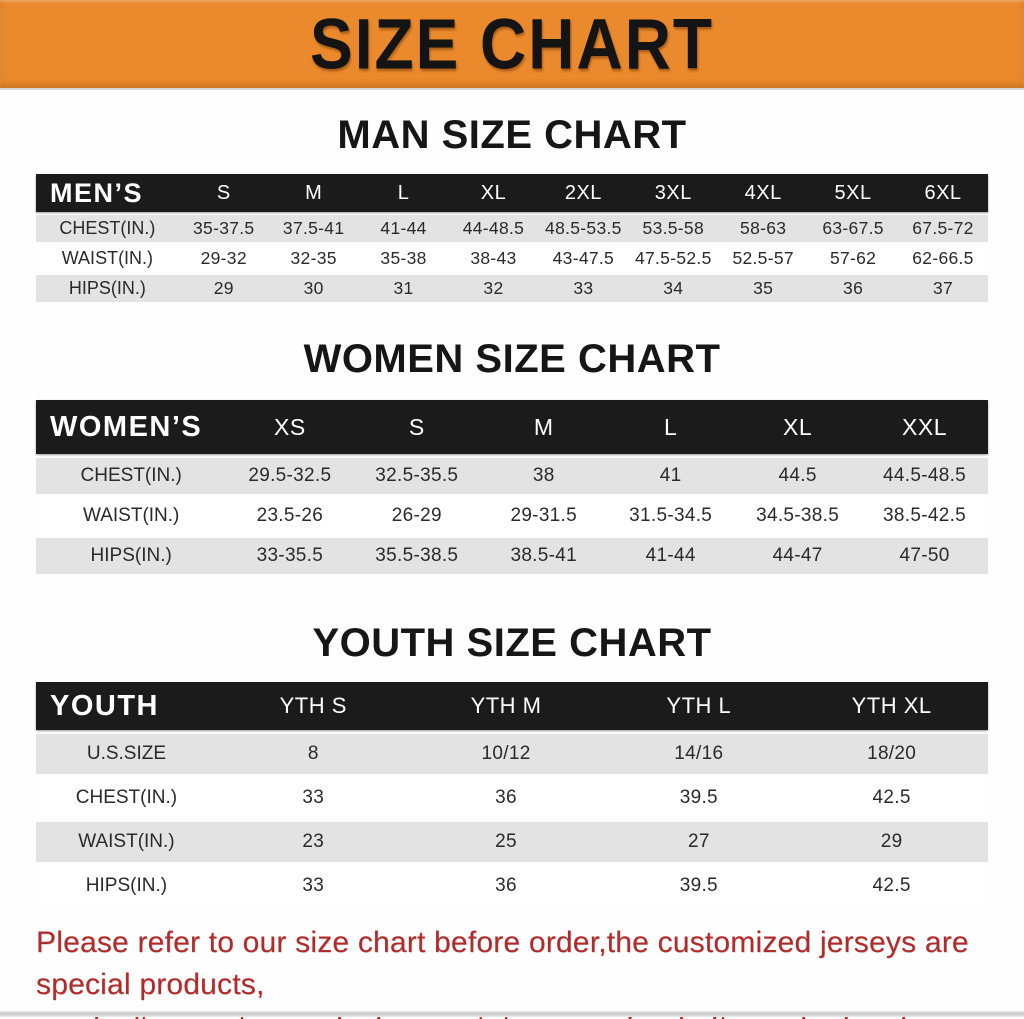 This screenshot has height=1019, width=1024. Describe the element at coordinates (512, 193) in the screenshot. I see `table-header-row: MEN’S S M L XL 2XL 3XL 4XL 5XL 6XL` at that location.